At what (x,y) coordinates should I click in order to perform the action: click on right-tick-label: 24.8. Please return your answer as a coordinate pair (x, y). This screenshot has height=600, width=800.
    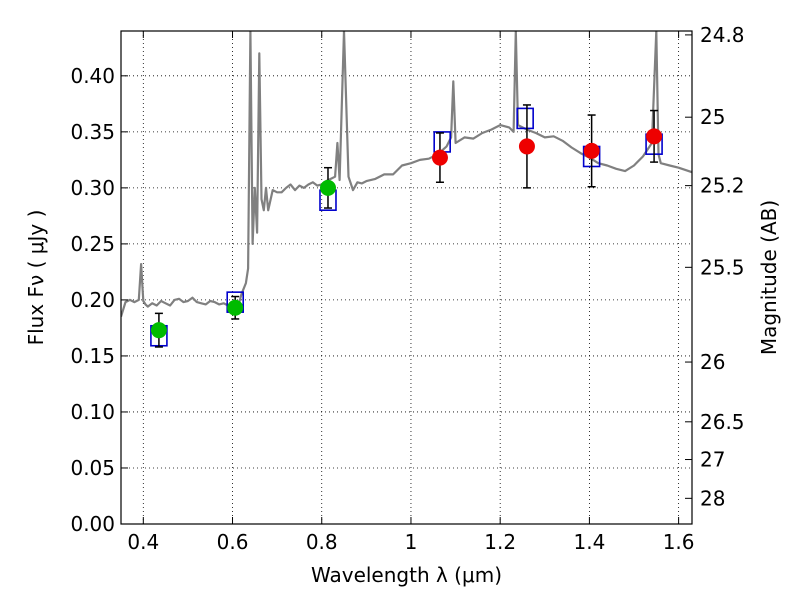
    Looking at the image, I should click on (722, 35).